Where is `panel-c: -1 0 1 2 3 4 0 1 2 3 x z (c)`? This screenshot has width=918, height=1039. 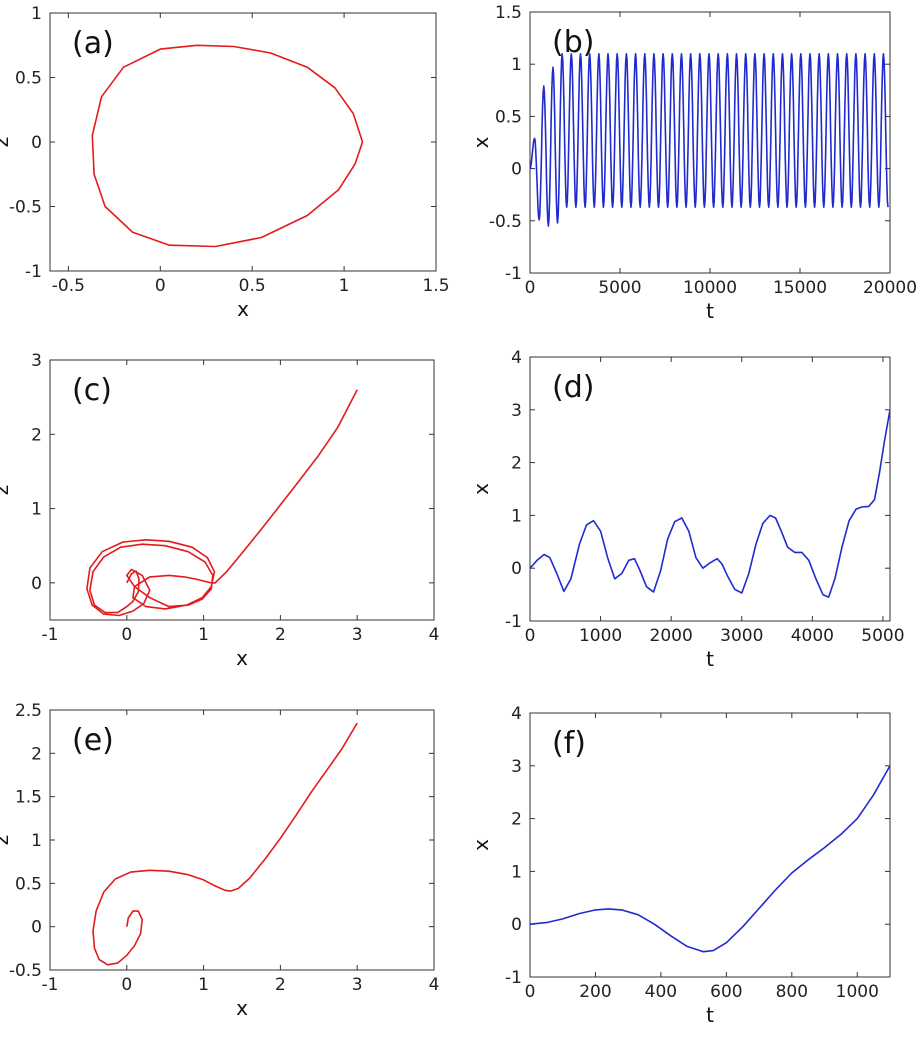 panel-c: -1 0 1 2 3 4 0 1 2 3 x z (c) is located at coordinates (219, 510).